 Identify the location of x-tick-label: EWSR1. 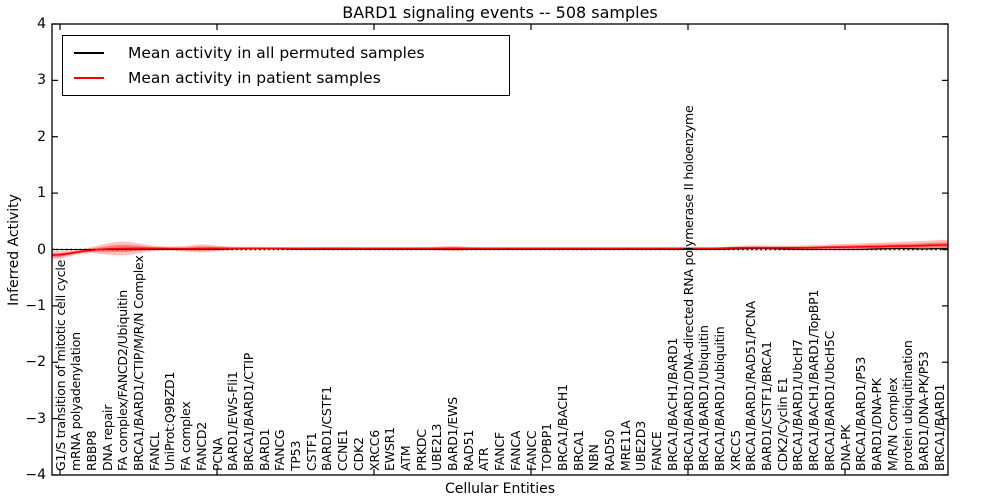
(390, 449).